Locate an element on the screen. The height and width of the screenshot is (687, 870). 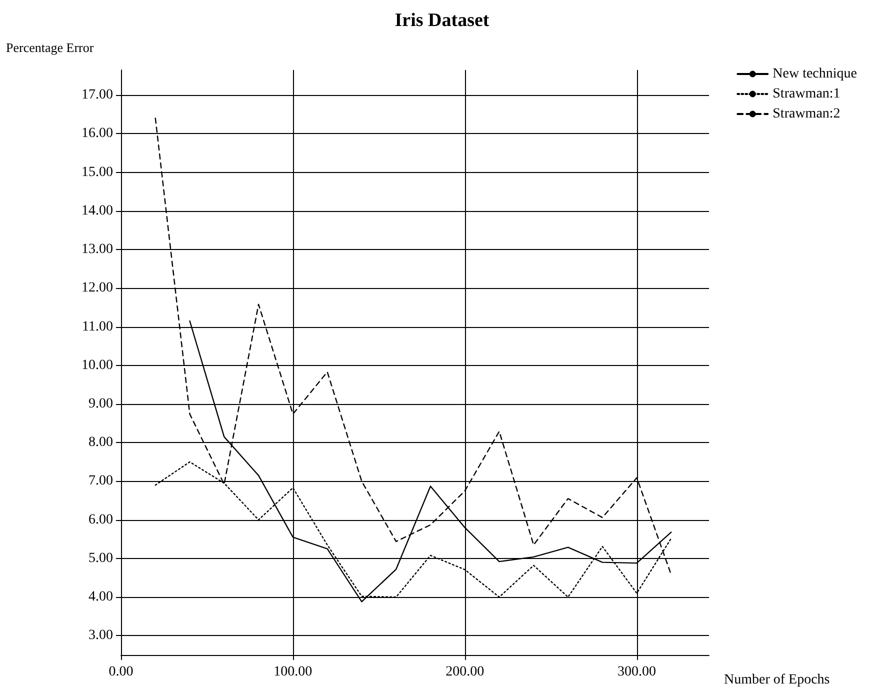
chart-title: Iris Dataset is located at coordinates (442, 20).